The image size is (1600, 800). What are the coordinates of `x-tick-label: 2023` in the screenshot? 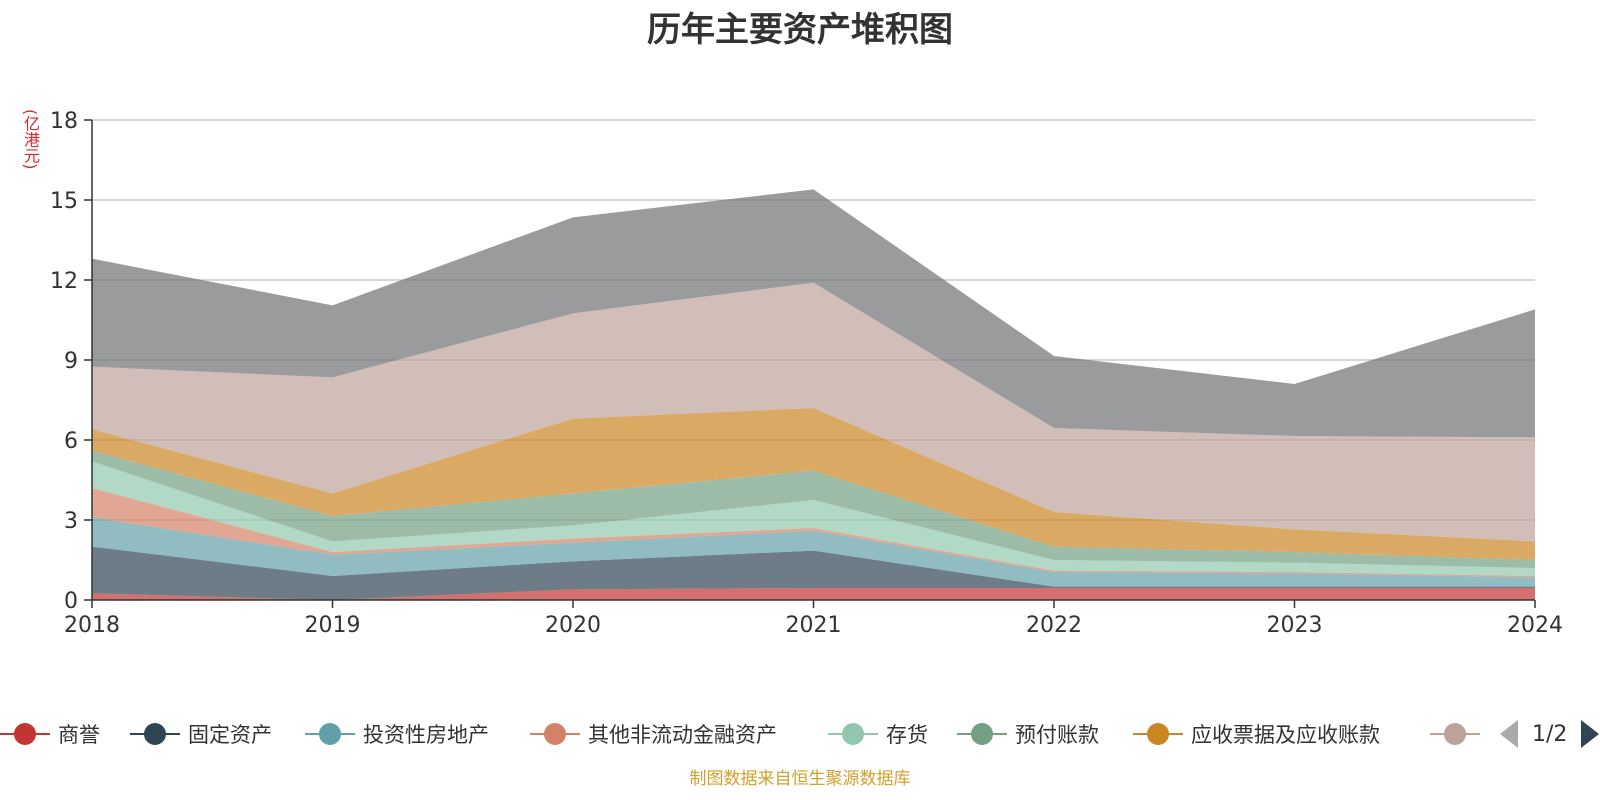 It's located at (1295, 625).